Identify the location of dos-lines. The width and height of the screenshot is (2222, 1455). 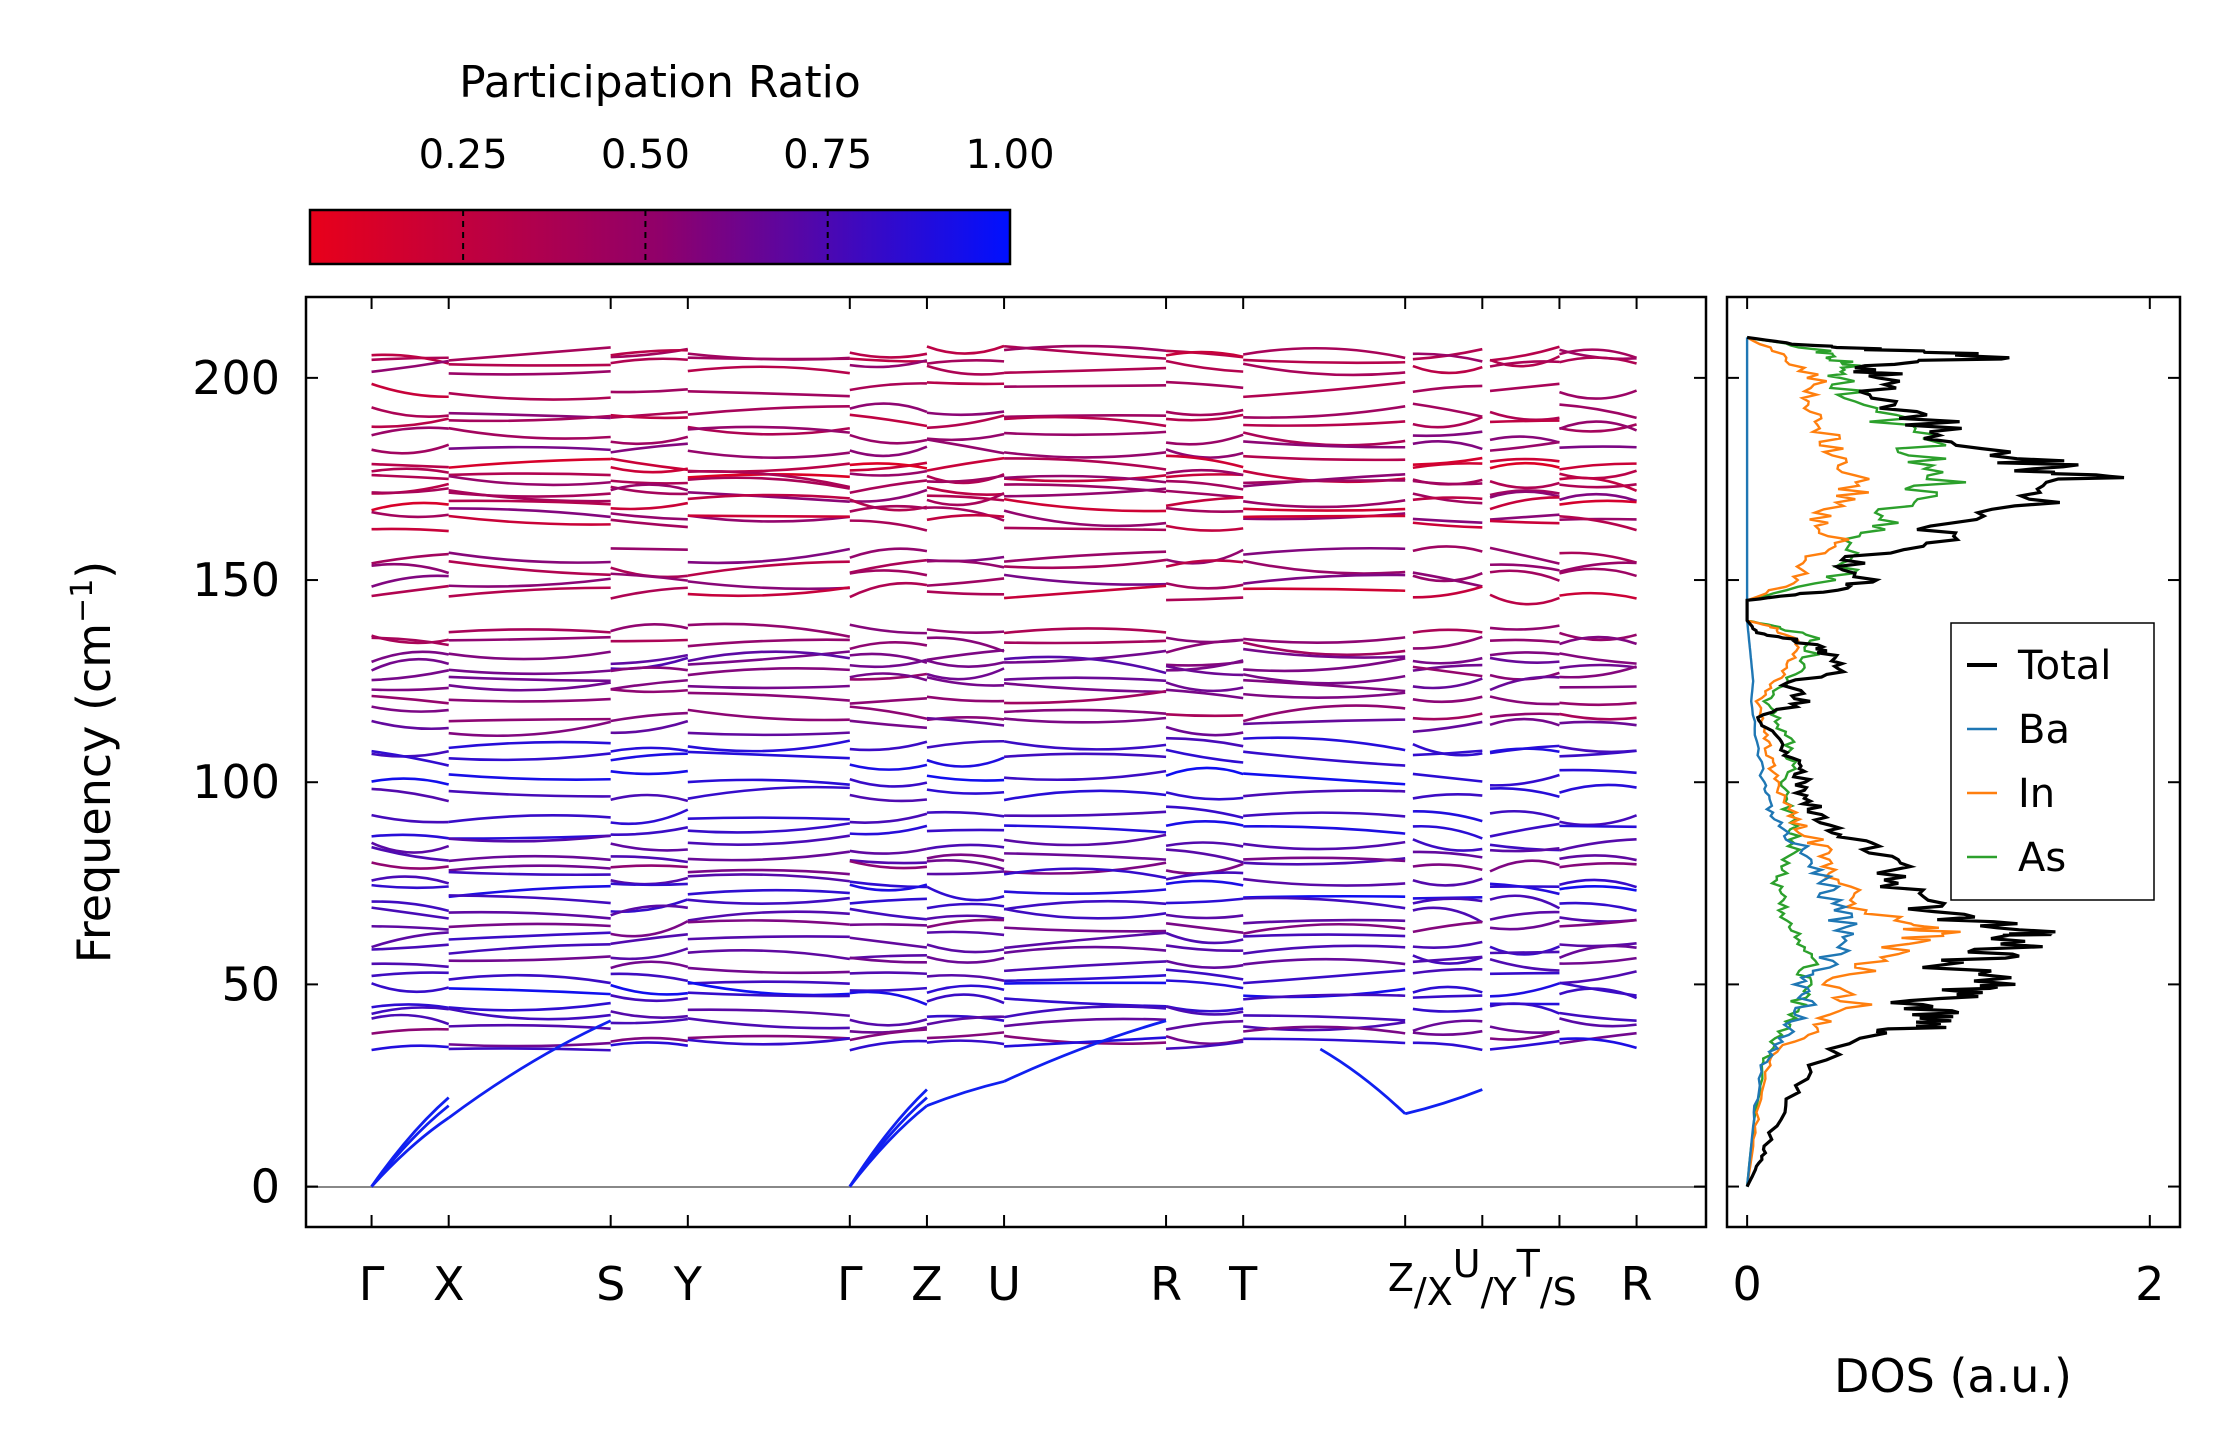
(1935, 761).